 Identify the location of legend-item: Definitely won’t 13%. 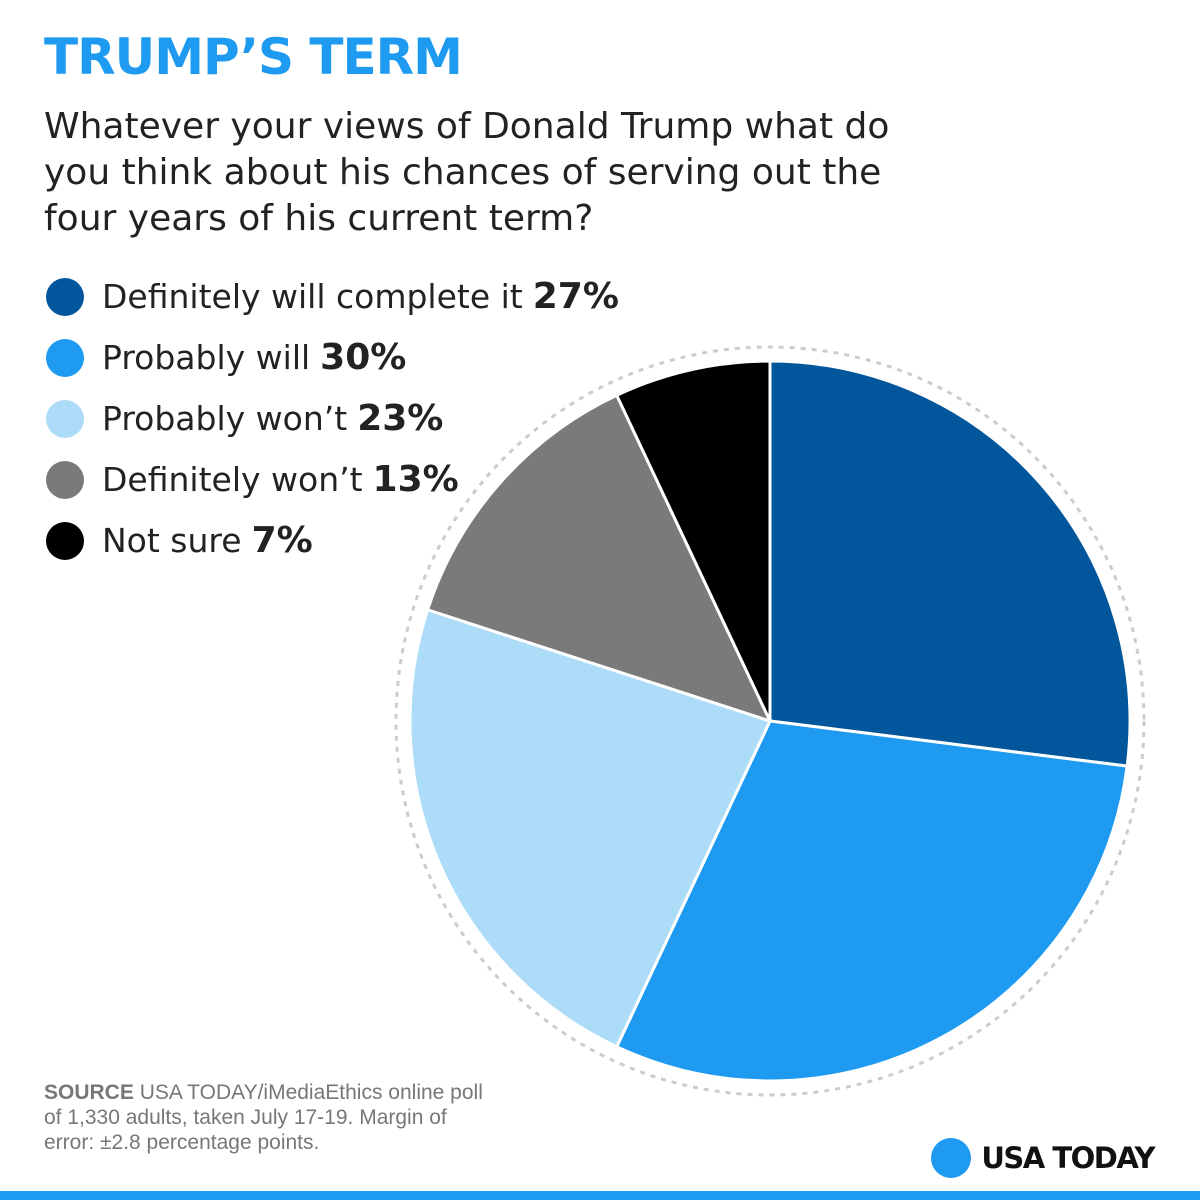
(332, 479).